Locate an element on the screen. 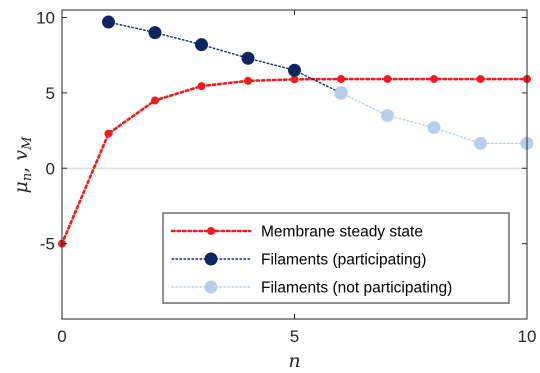  legend-label: Filaments (not participating) is located at coordinates (356, 288).